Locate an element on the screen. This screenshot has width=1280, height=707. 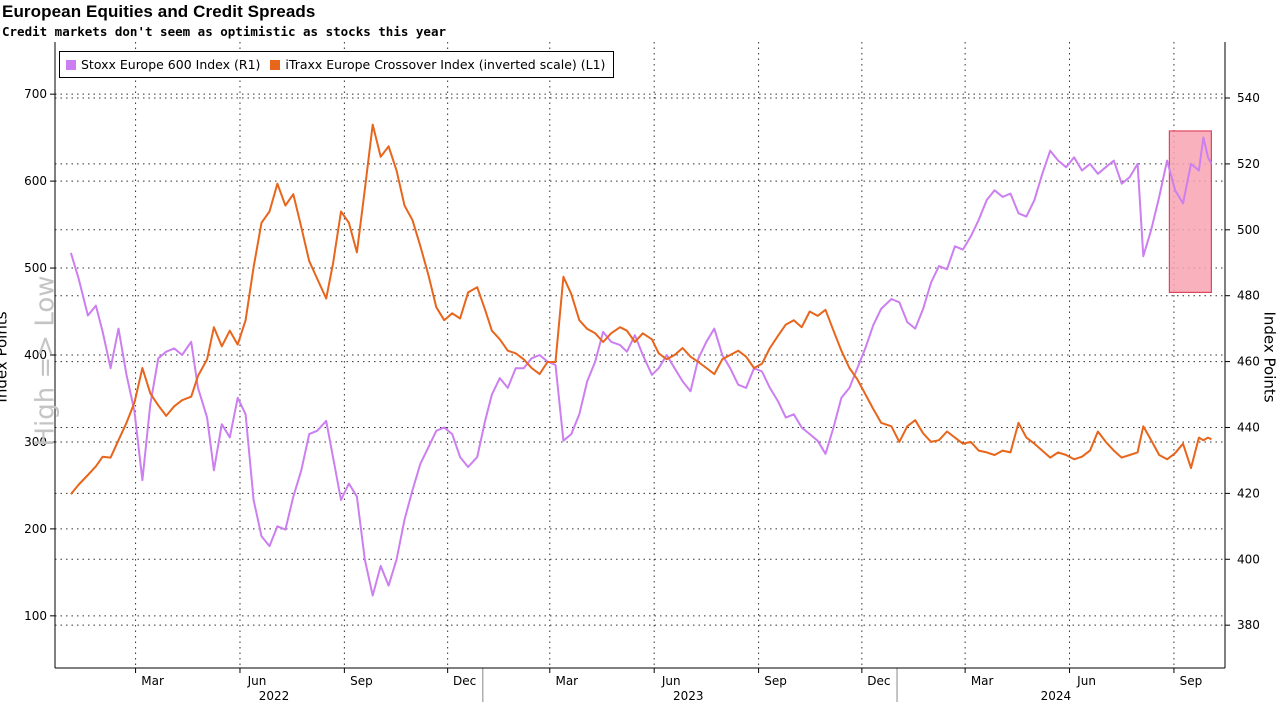
right-tick-label: 400 is located at coordinates (1248, 559).